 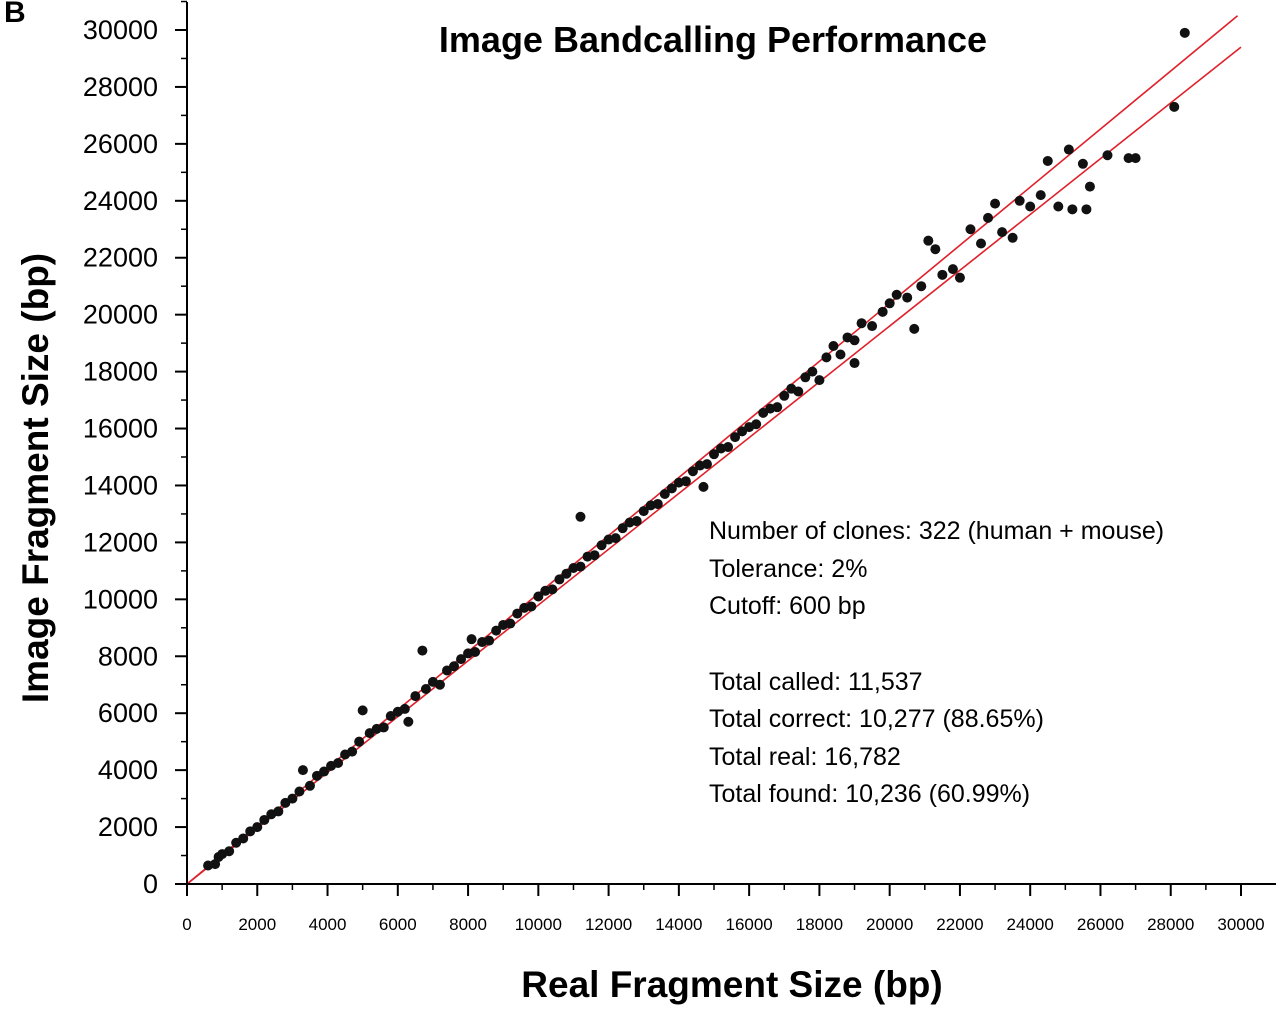 I want to click on y-tick-label: 26000, so click(x=120, y=144).